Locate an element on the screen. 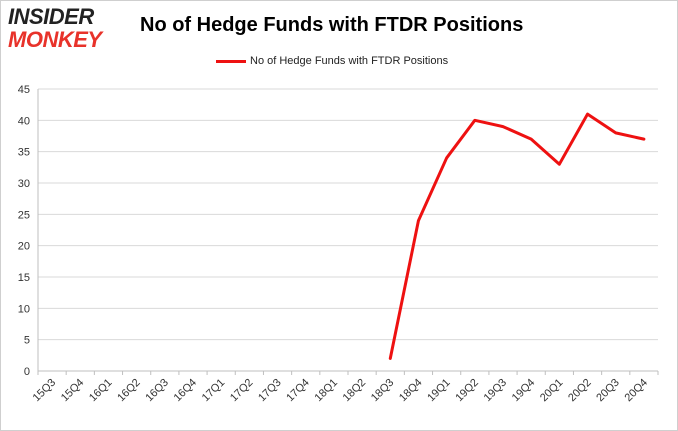 This screenshot has width=678, height=431. x-tick-label-15Q3: 15Q3 is located at coordinates (45, 391).